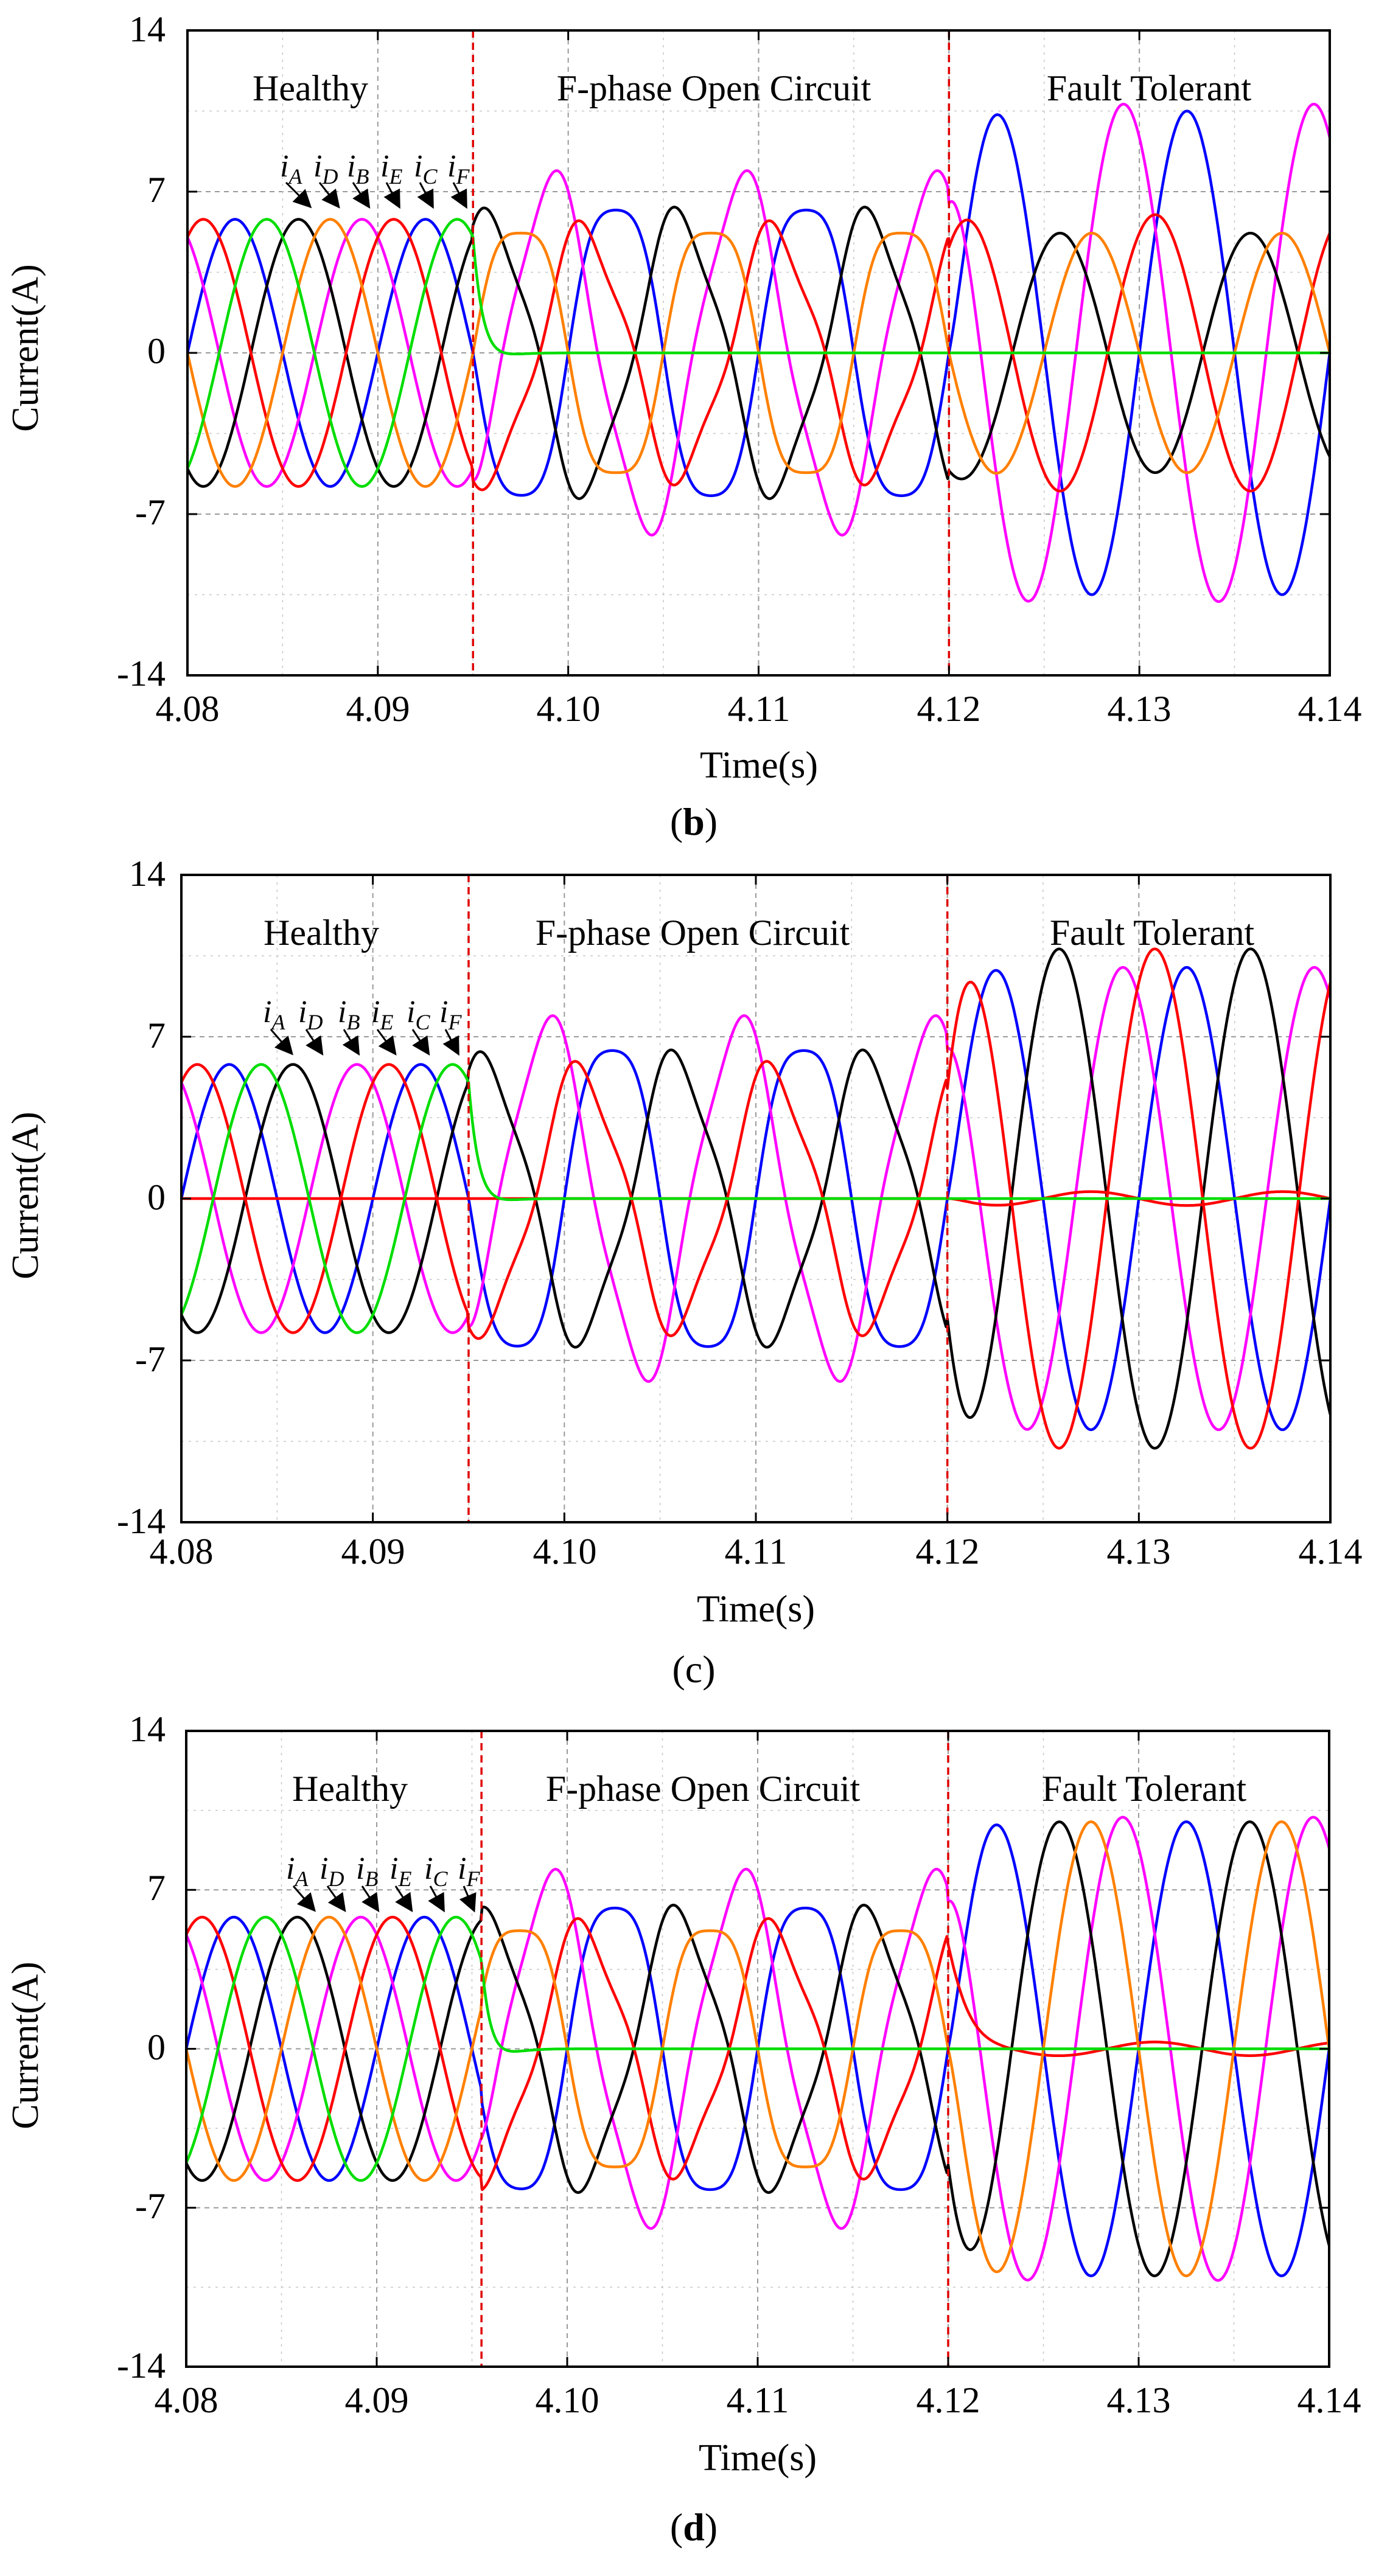 This screenshot has width=1390, height=2576. I want to click on series-i-D, so click(759, 353).